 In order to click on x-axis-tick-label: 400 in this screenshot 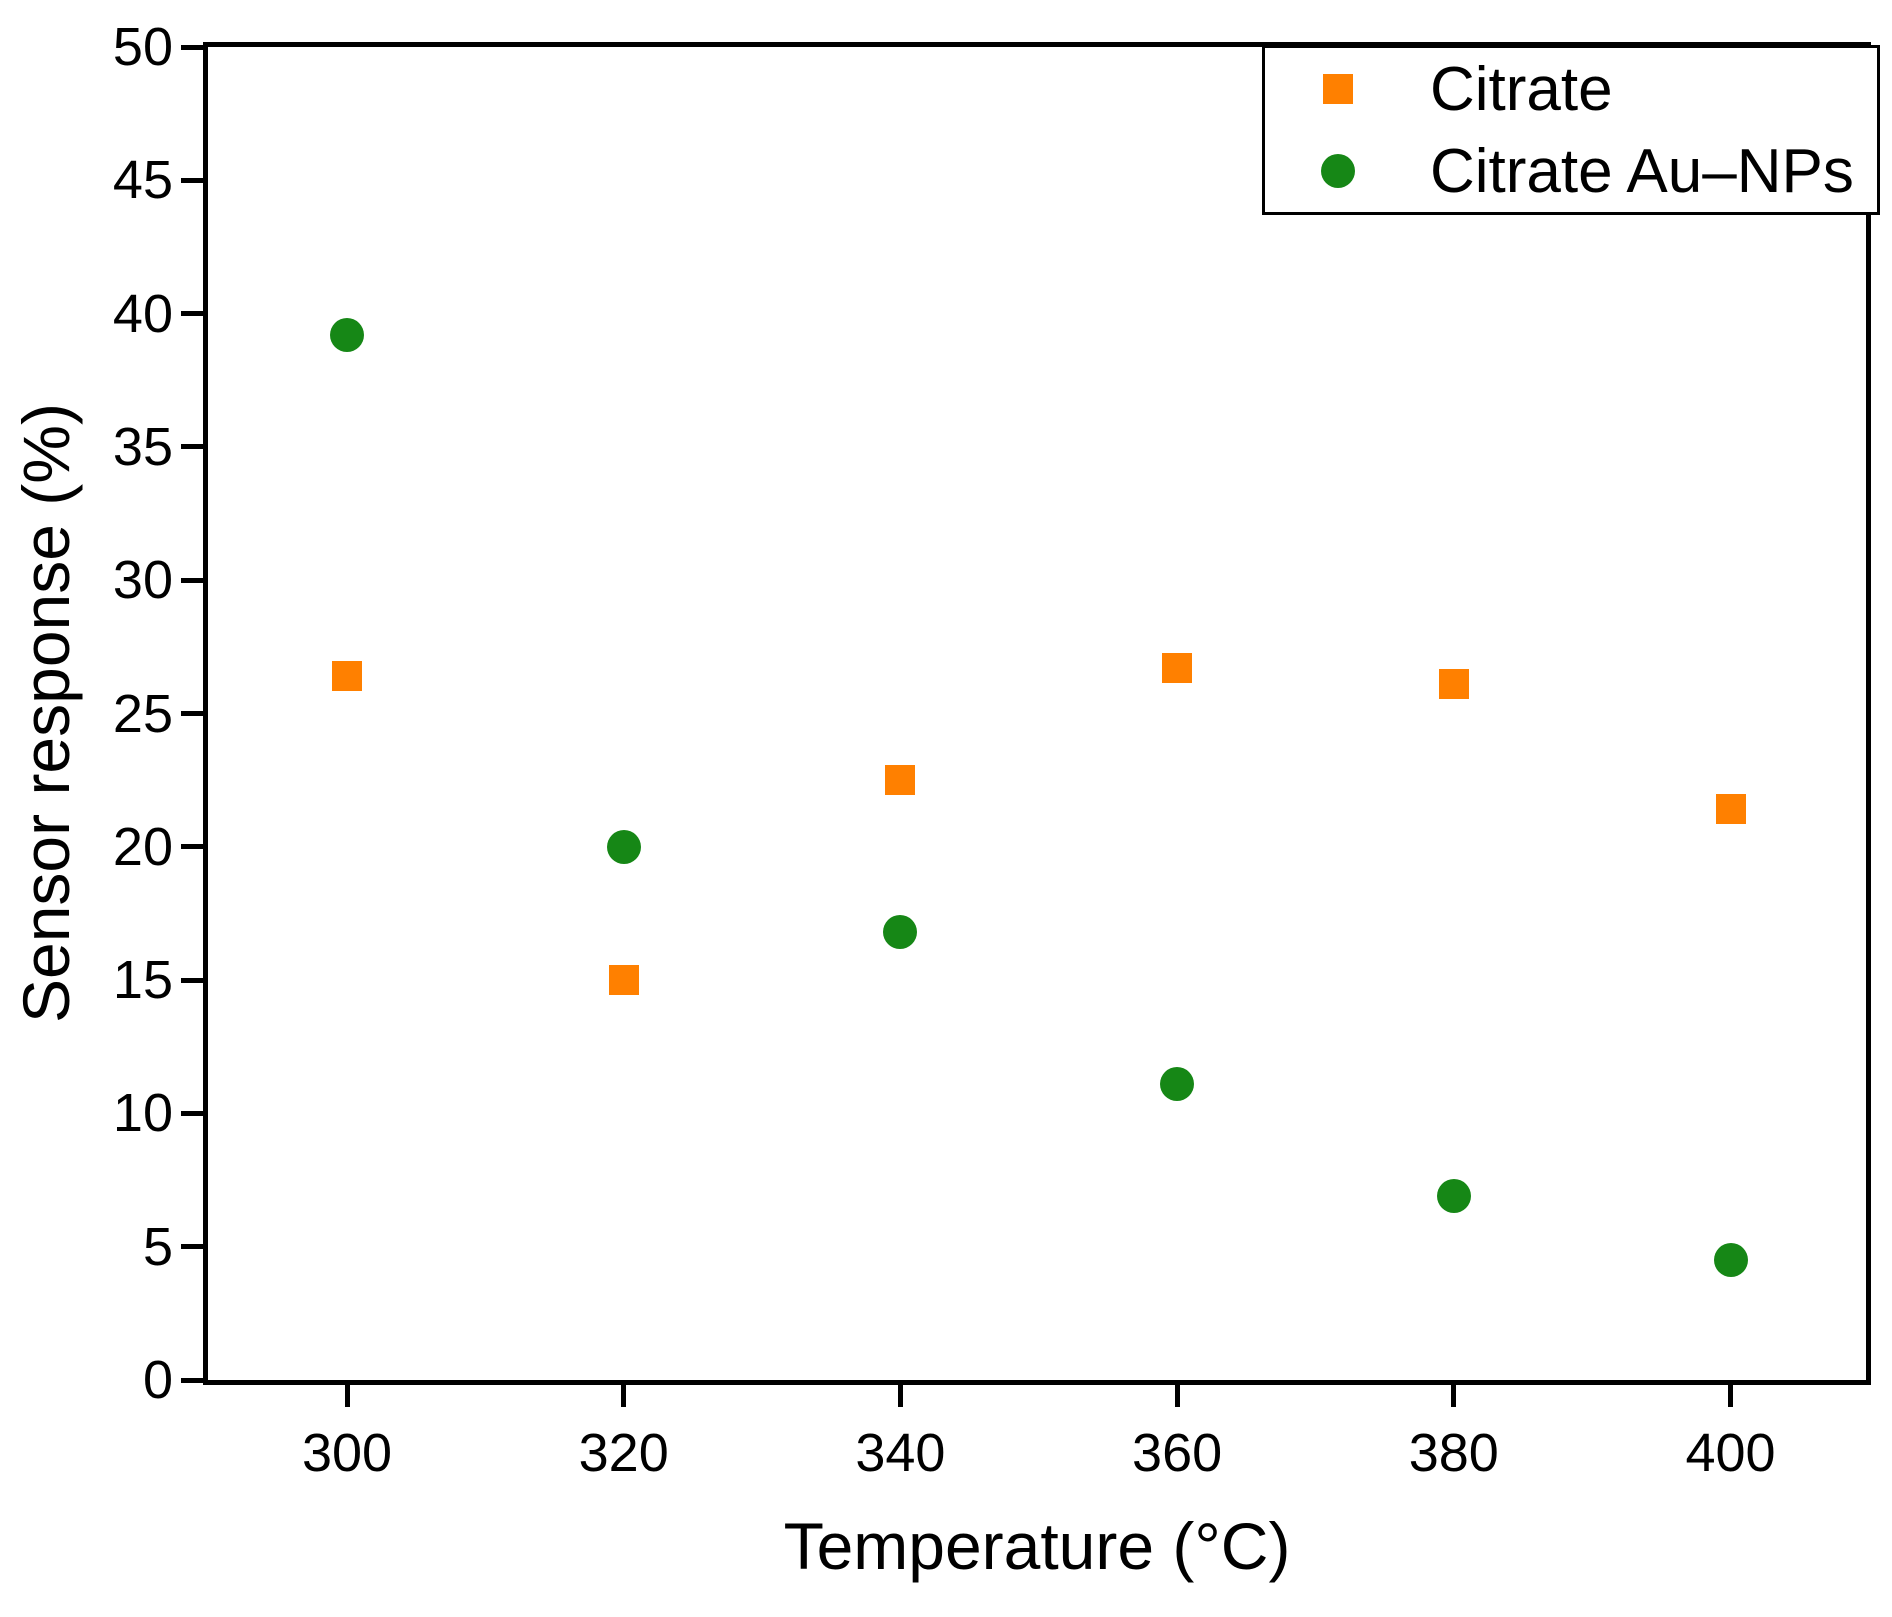, I will do `click(1730, 1453)`.